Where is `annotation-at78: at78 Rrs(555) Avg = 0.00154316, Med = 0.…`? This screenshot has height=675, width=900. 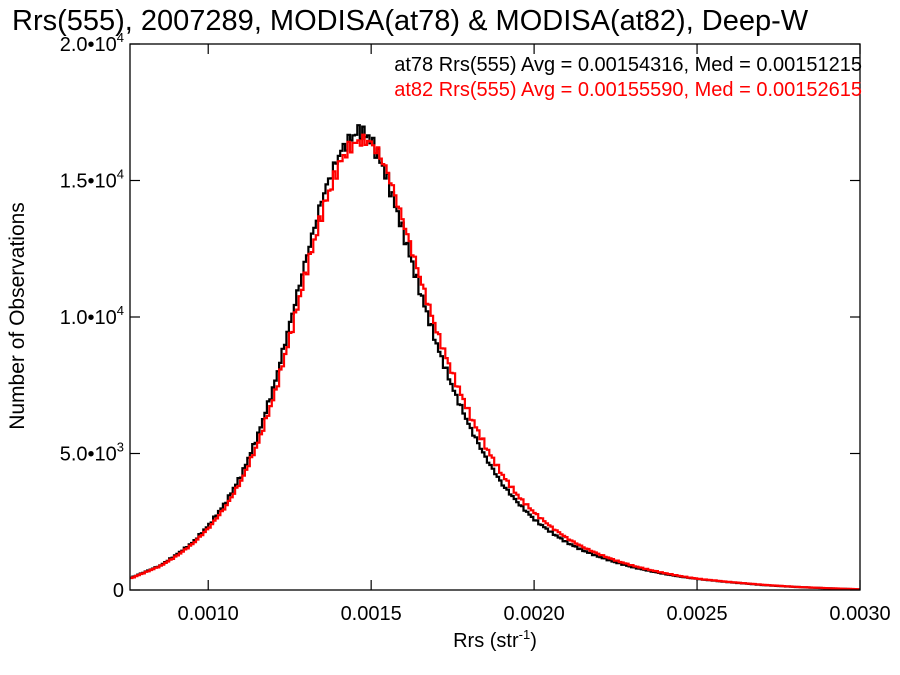
annotation-at78: at78 Rrs(555) Avg = 0.00154316, Med = 0.… is located at coordinates (628, 65).